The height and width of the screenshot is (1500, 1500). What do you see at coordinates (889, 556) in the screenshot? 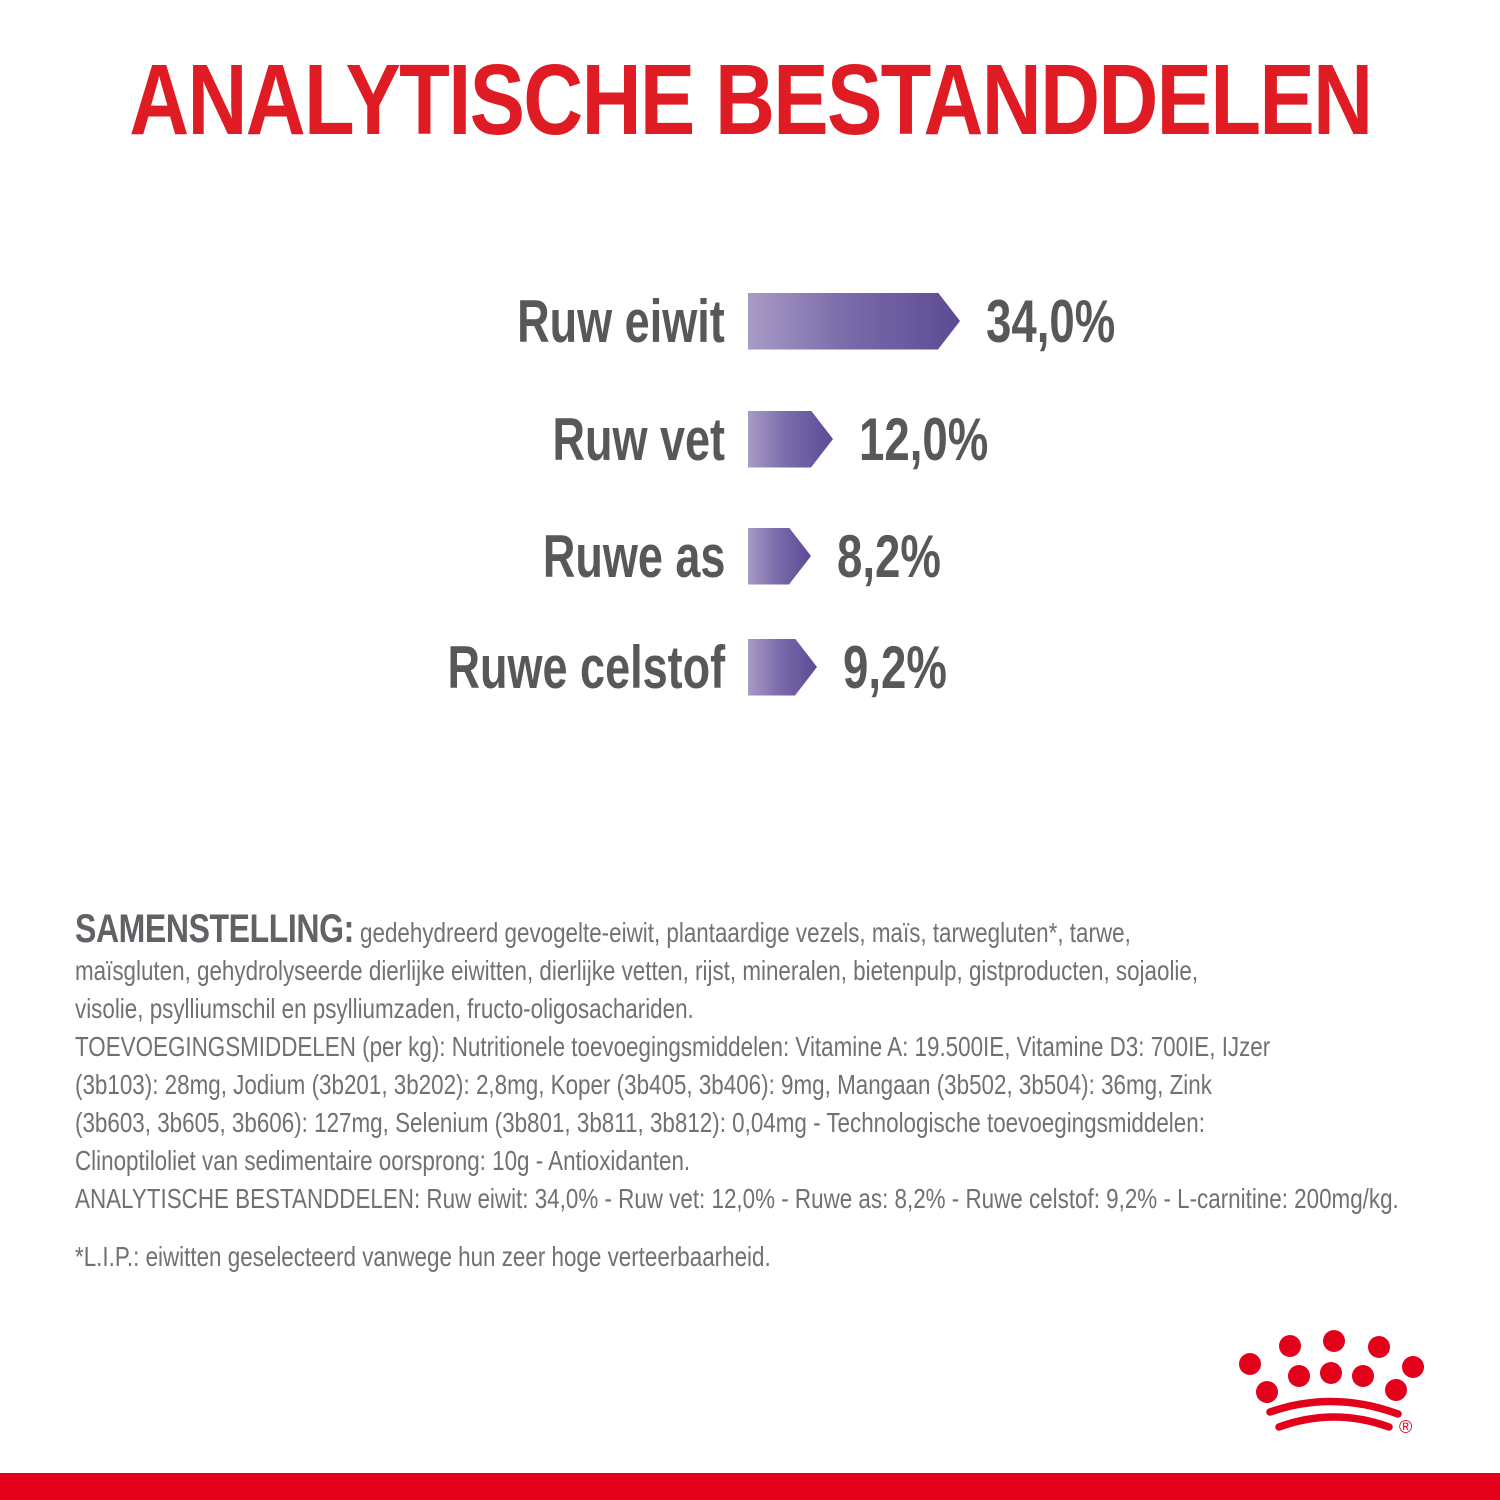
I see `chart-bar-value: 8,2%` at bounding box center [889, 556].